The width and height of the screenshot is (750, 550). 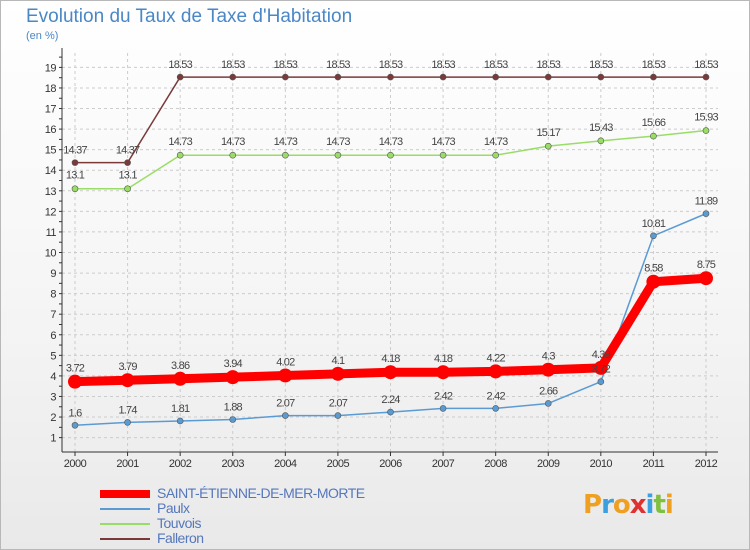 I want to click on data-label: 15.43, so click(x=601, y=128).